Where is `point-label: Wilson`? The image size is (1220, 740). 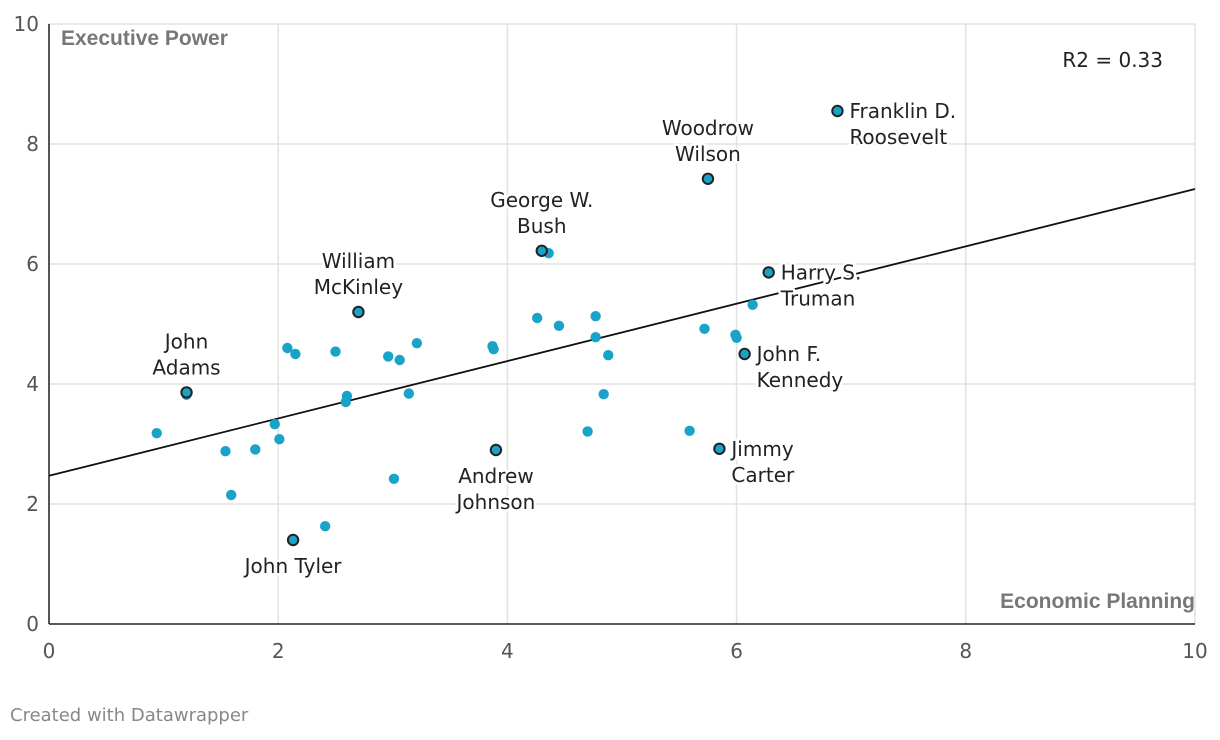 point-label: Wilson is located at coordinates (708, 154).